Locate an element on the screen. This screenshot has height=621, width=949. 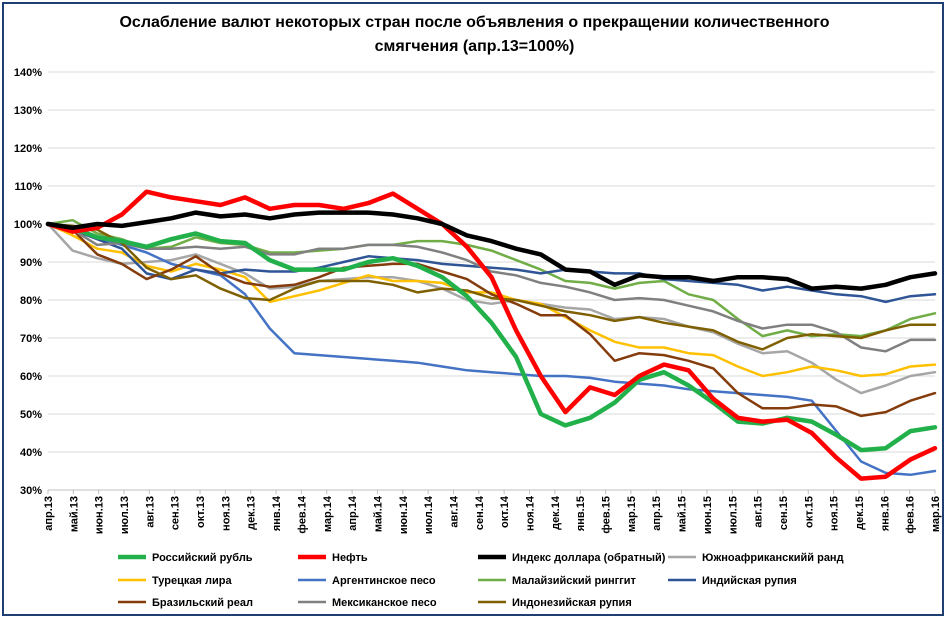
x-tick-label: мар.14 is located at coordinates (328, 513).